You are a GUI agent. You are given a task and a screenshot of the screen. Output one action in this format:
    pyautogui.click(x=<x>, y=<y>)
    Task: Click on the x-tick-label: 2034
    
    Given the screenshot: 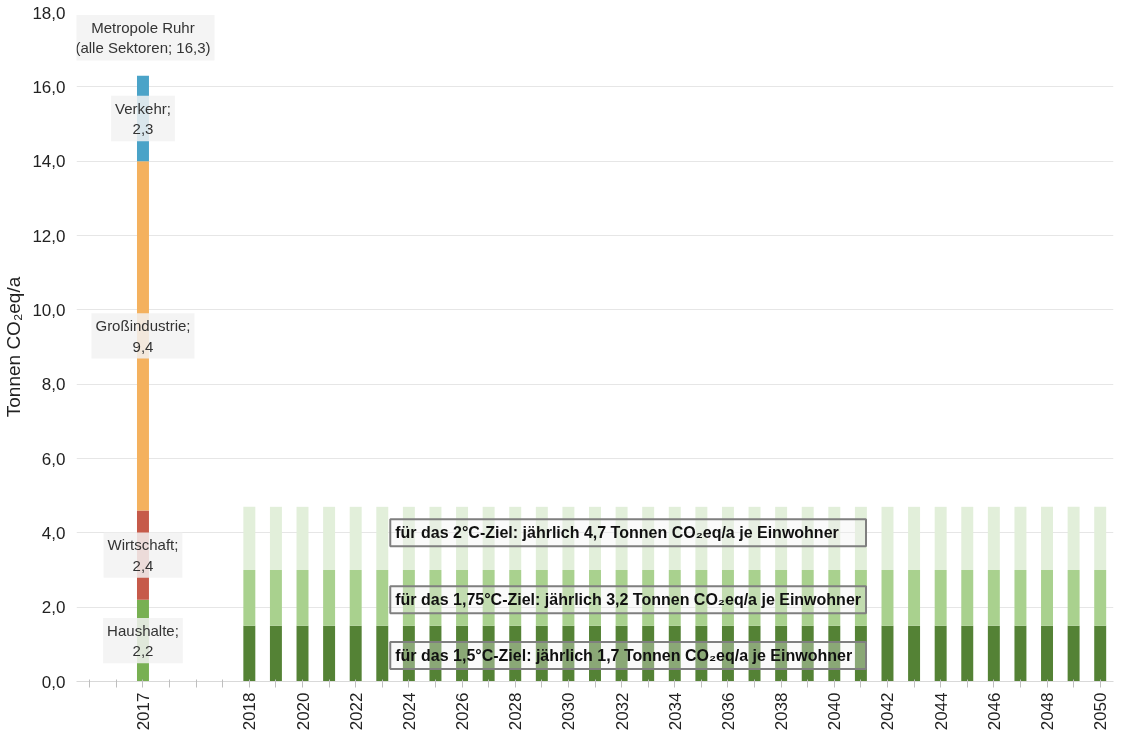 What is the action you would take?
    pyautogui.click(x=675, y=711)
    